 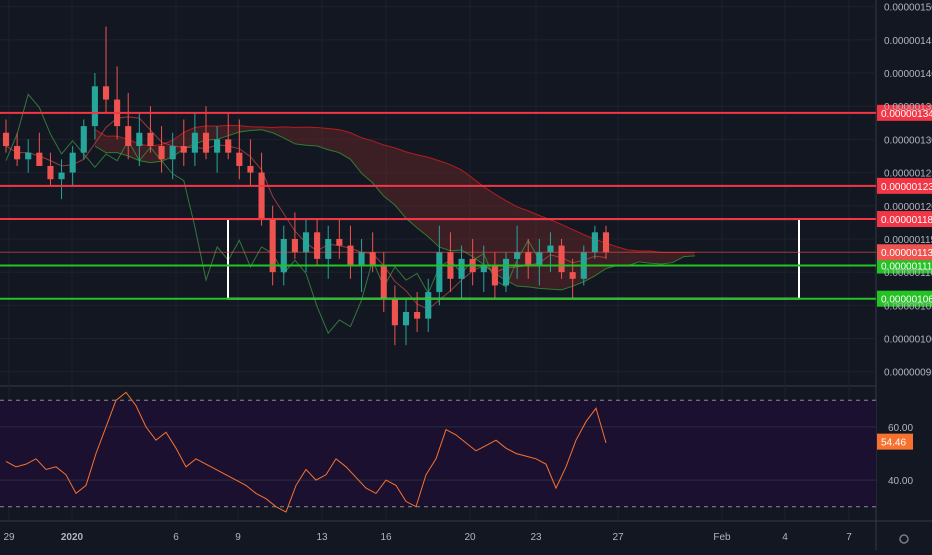 I want to click on price-axis-tick-label: 0.00000120, so click(x=908, y=207).